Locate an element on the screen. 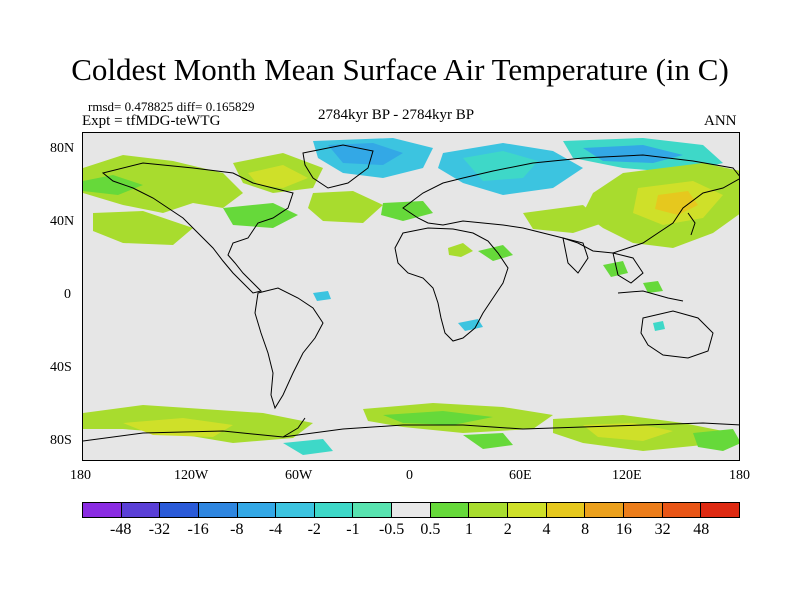 The image size is (800, 600). lon-label-60w: 60W is located at coordinates (299, 475).